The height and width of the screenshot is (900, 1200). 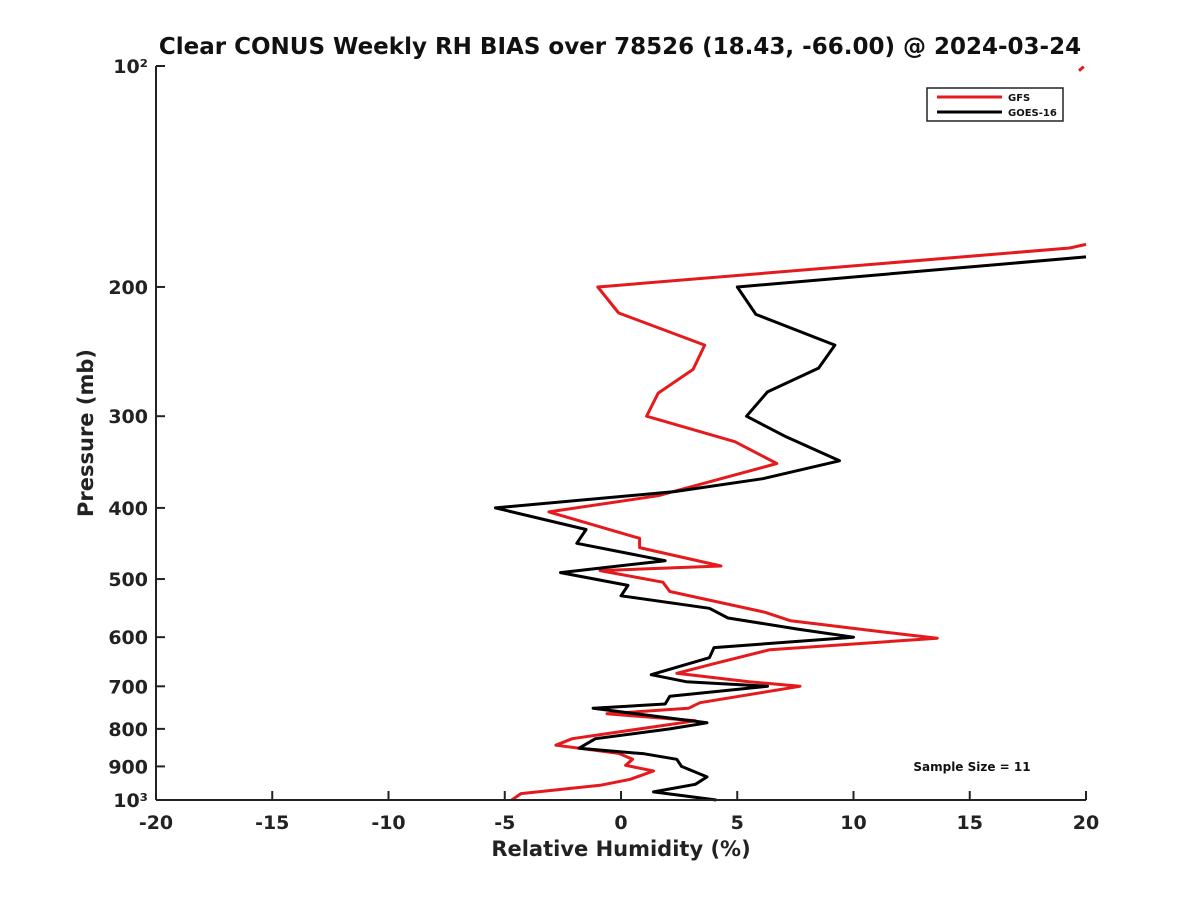 I want to click on legend-entries: GFS GOES-16, so click(x=997, y=106).